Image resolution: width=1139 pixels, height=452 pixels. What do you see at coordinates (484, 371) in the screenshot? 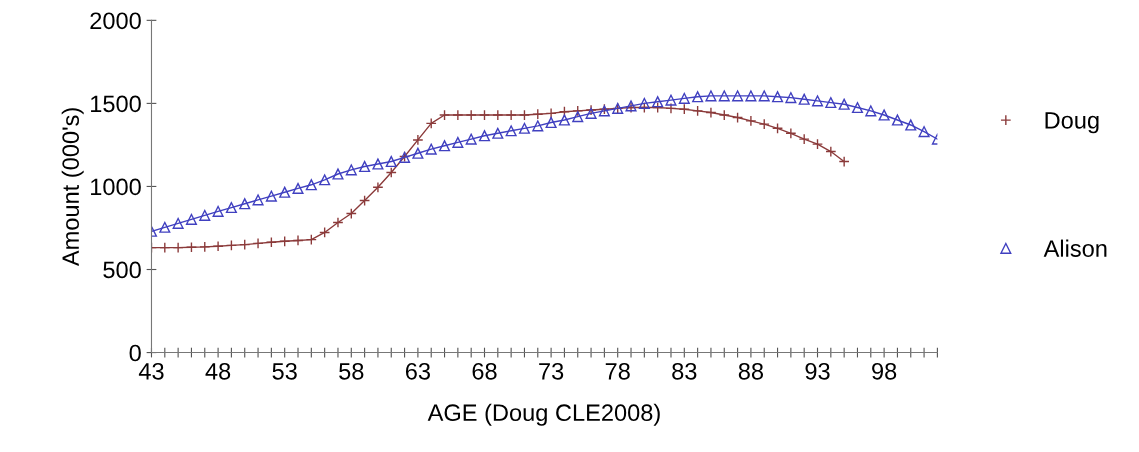
I see `x-tick-label: 68` at bounding box center [484, 371].